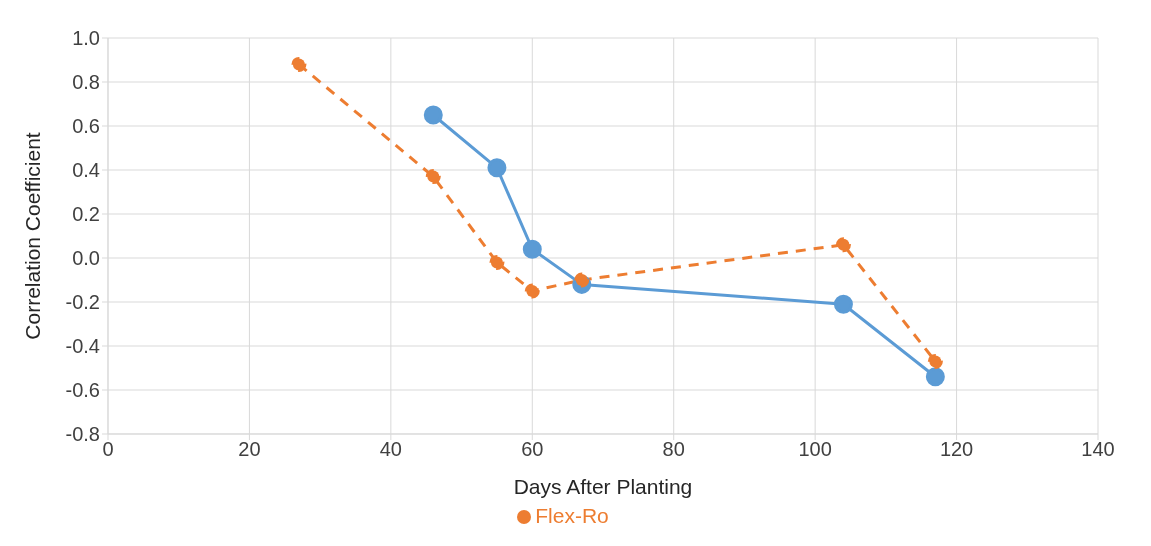  I want to click on x-tick-label: 80, so click(673, 449).